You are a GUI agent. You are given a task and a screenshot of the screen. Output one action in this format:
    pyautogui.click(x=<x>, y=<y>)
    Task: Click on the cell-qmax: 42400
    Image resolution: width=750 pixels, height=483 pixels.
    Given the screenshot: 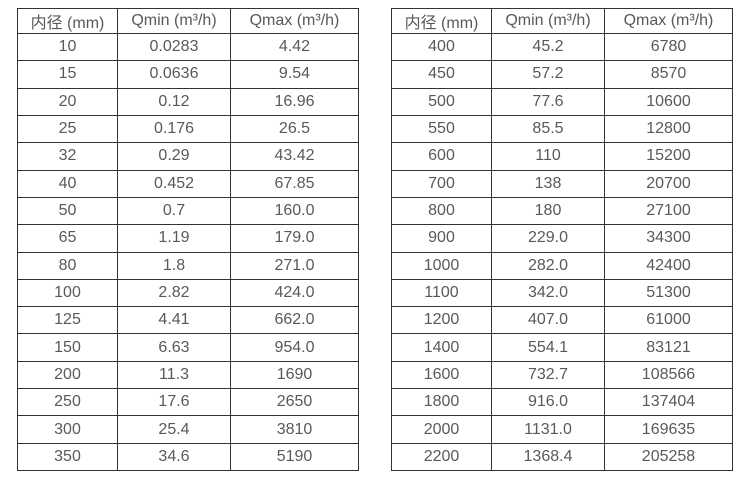 What is the action you would take?
    pyautogui.click(x=668, y=265)
    